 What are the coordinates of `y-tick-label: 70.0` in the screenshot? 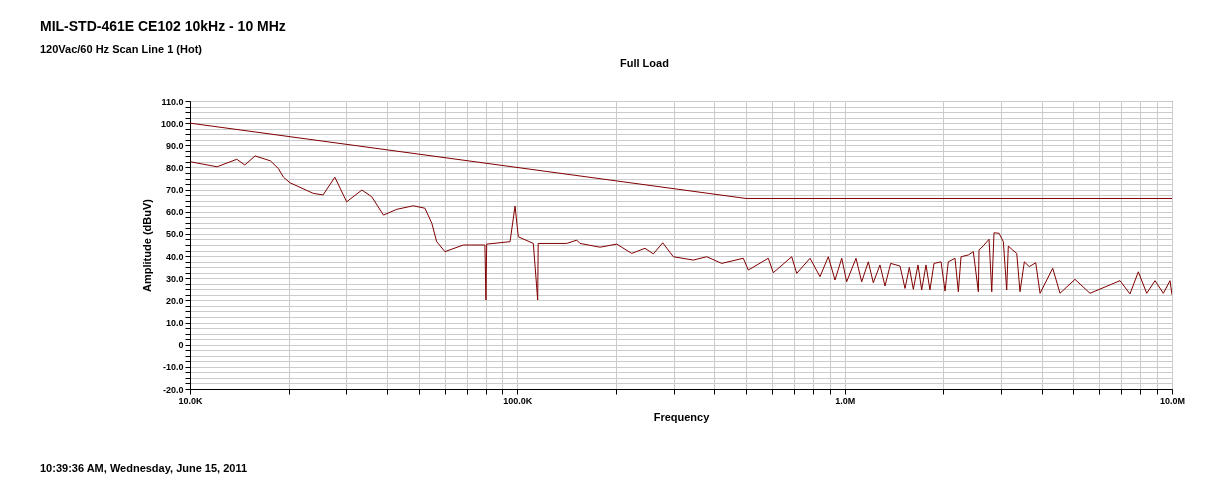 It's located at (174, 190).